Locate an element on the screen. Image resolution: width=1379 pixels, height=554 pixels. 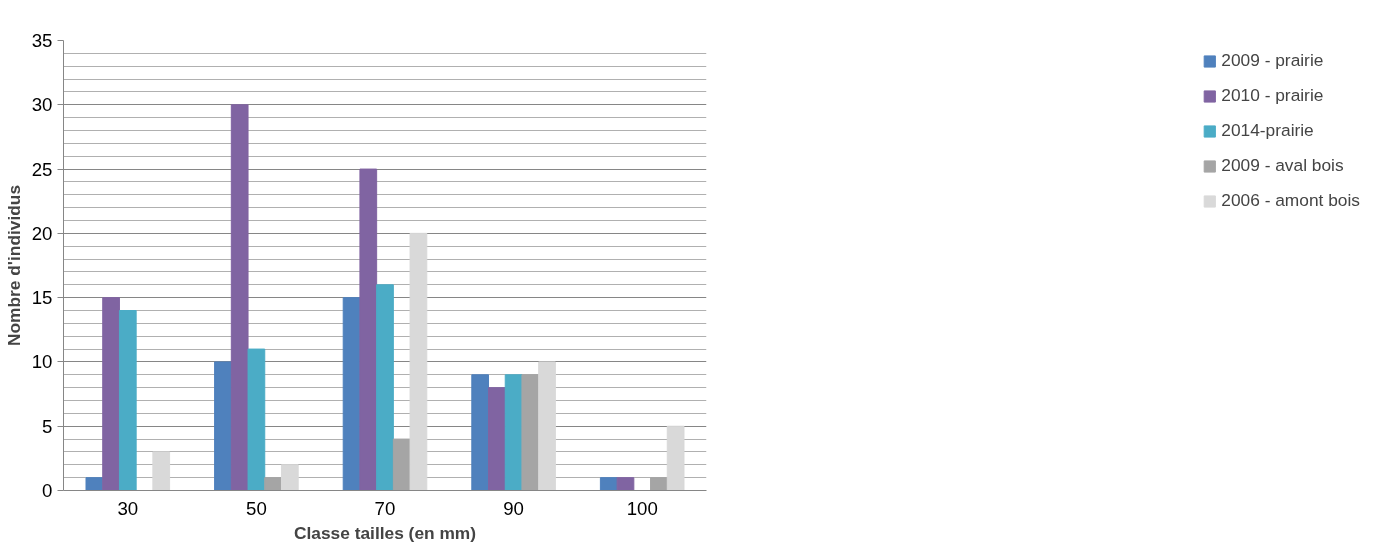
x-tick-label: 70 is located at coordinates (385, 508).